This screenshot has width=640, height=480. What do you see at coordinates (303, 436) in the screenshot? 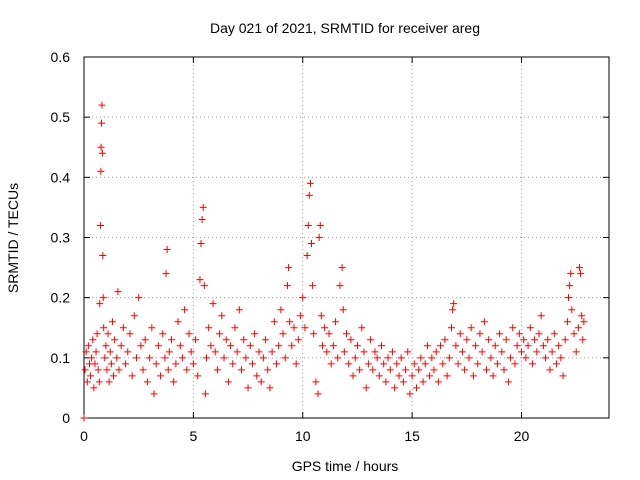
I see `x-tick-label: 10` at bounding box center [303, 436].